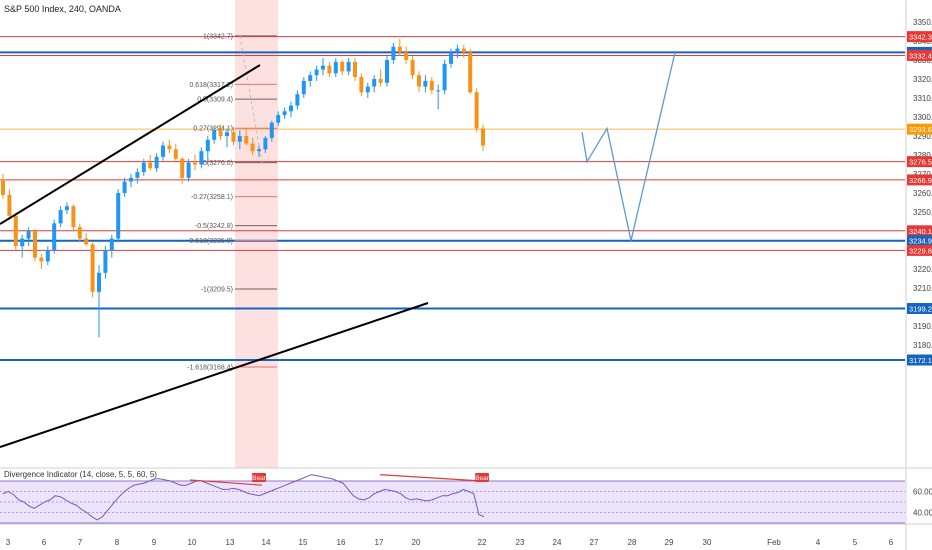 This screenshot has height=550, width=932. Describe the element at coordinates (922, 513) in the screenshot. I see `rsi-tick-label: 40.00` at that location.